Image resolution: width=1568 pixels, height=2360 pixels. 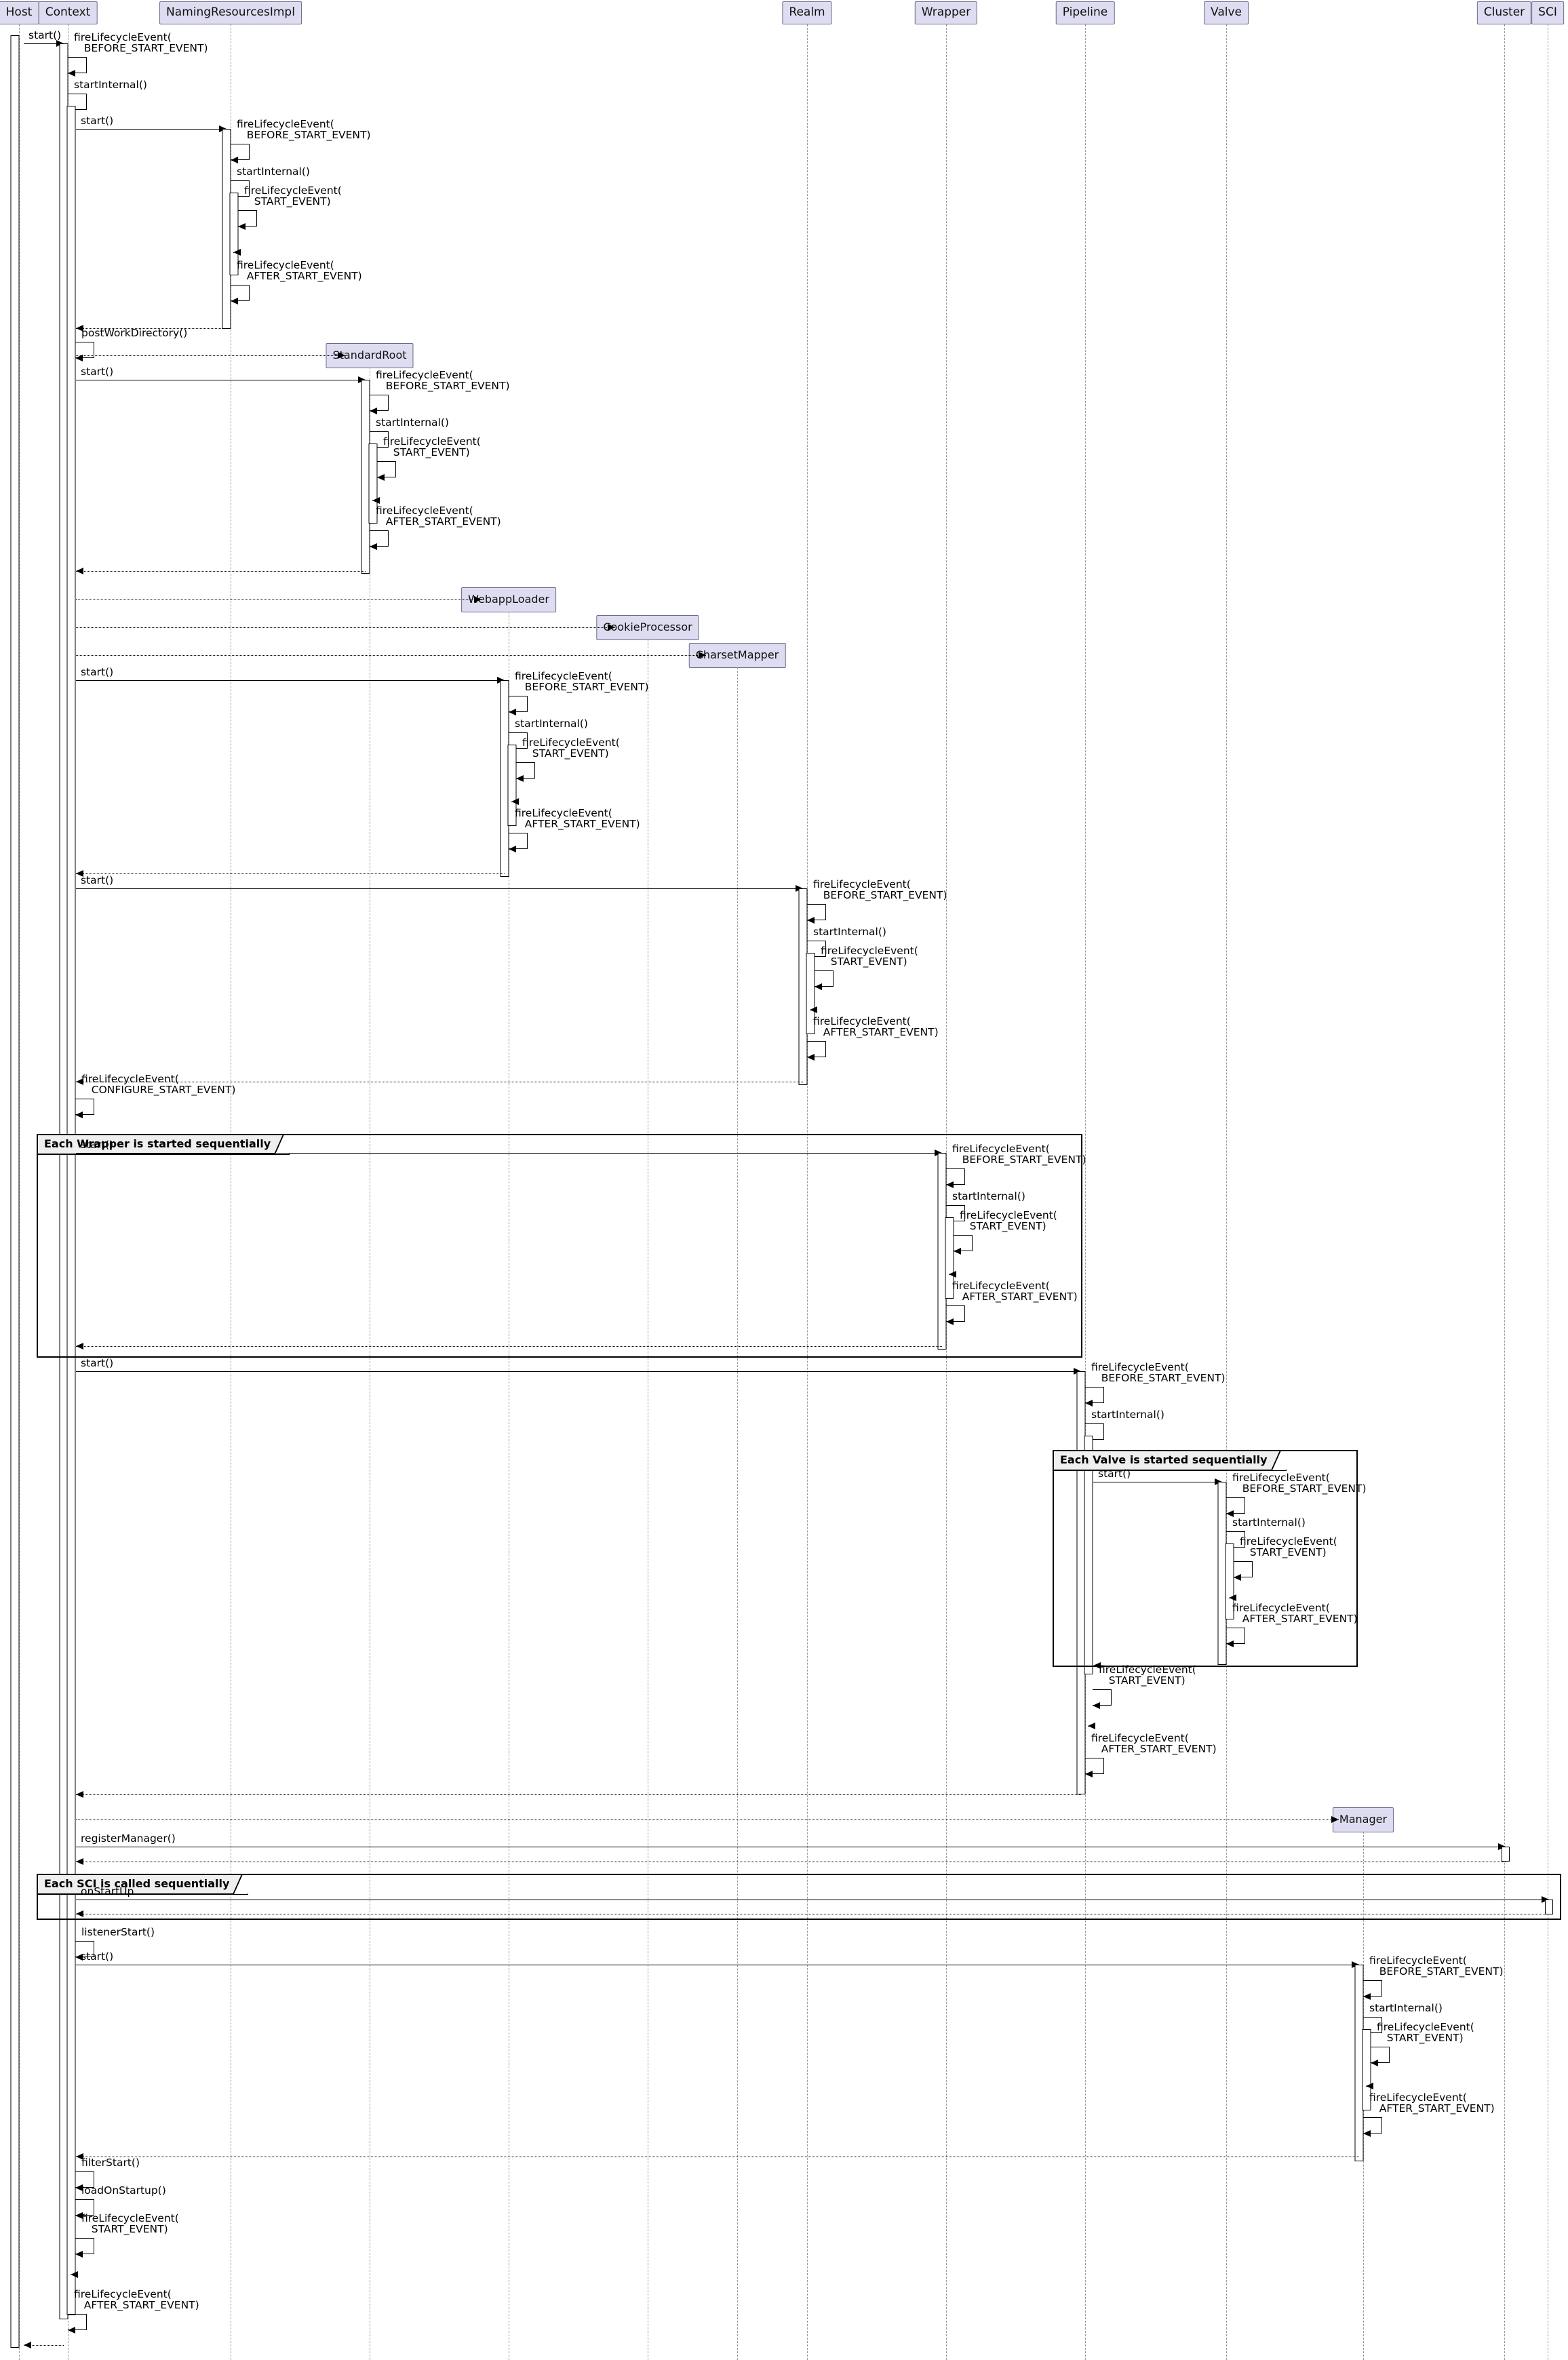 I want to click on self-wrapper-after-start-label: fireLifecycleEvent( AFTER_START_EVENT), so click(x=1015, y=1291).